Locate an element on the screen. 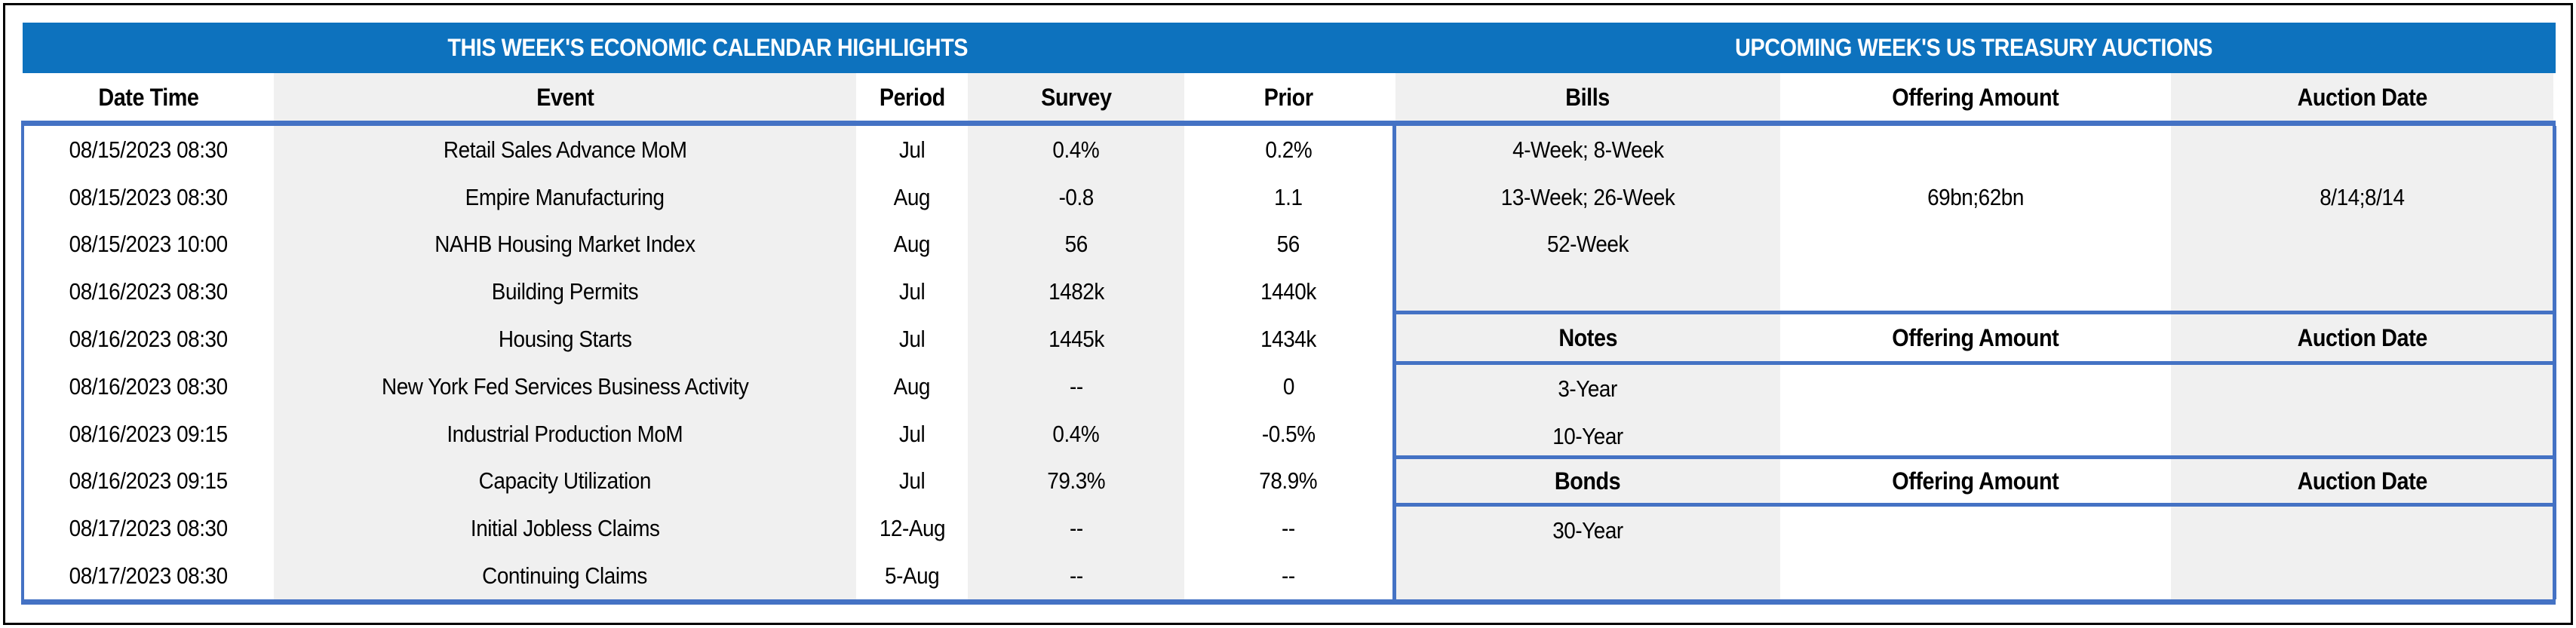  auction-date-column-stripe is located at coordinates (2362, 336).